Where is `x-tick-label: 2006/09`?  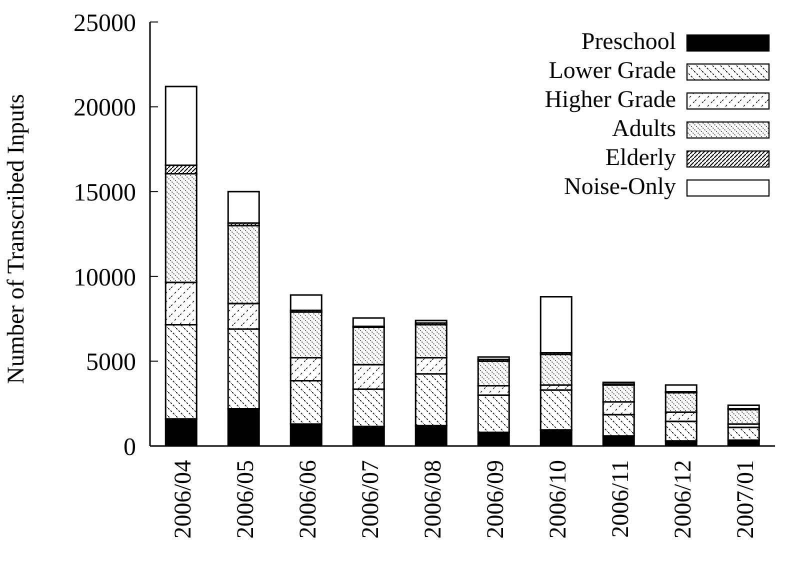
x-tick-label: 2006/09 is located at coordinates (495, 499).